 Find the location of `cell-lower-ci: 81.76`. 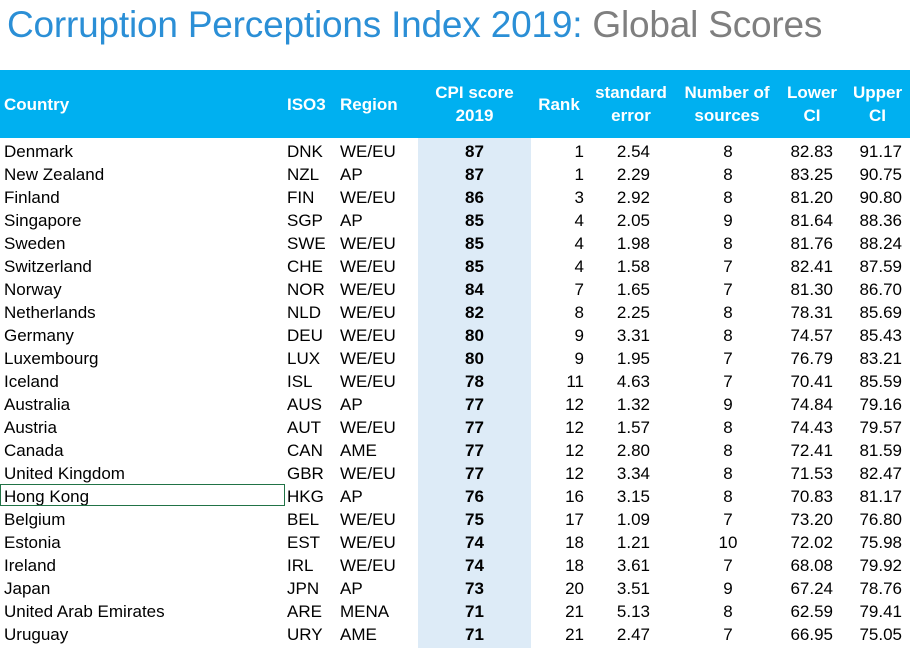

cell-lower-ci: 81.76 is located at coordinates (811, 243).